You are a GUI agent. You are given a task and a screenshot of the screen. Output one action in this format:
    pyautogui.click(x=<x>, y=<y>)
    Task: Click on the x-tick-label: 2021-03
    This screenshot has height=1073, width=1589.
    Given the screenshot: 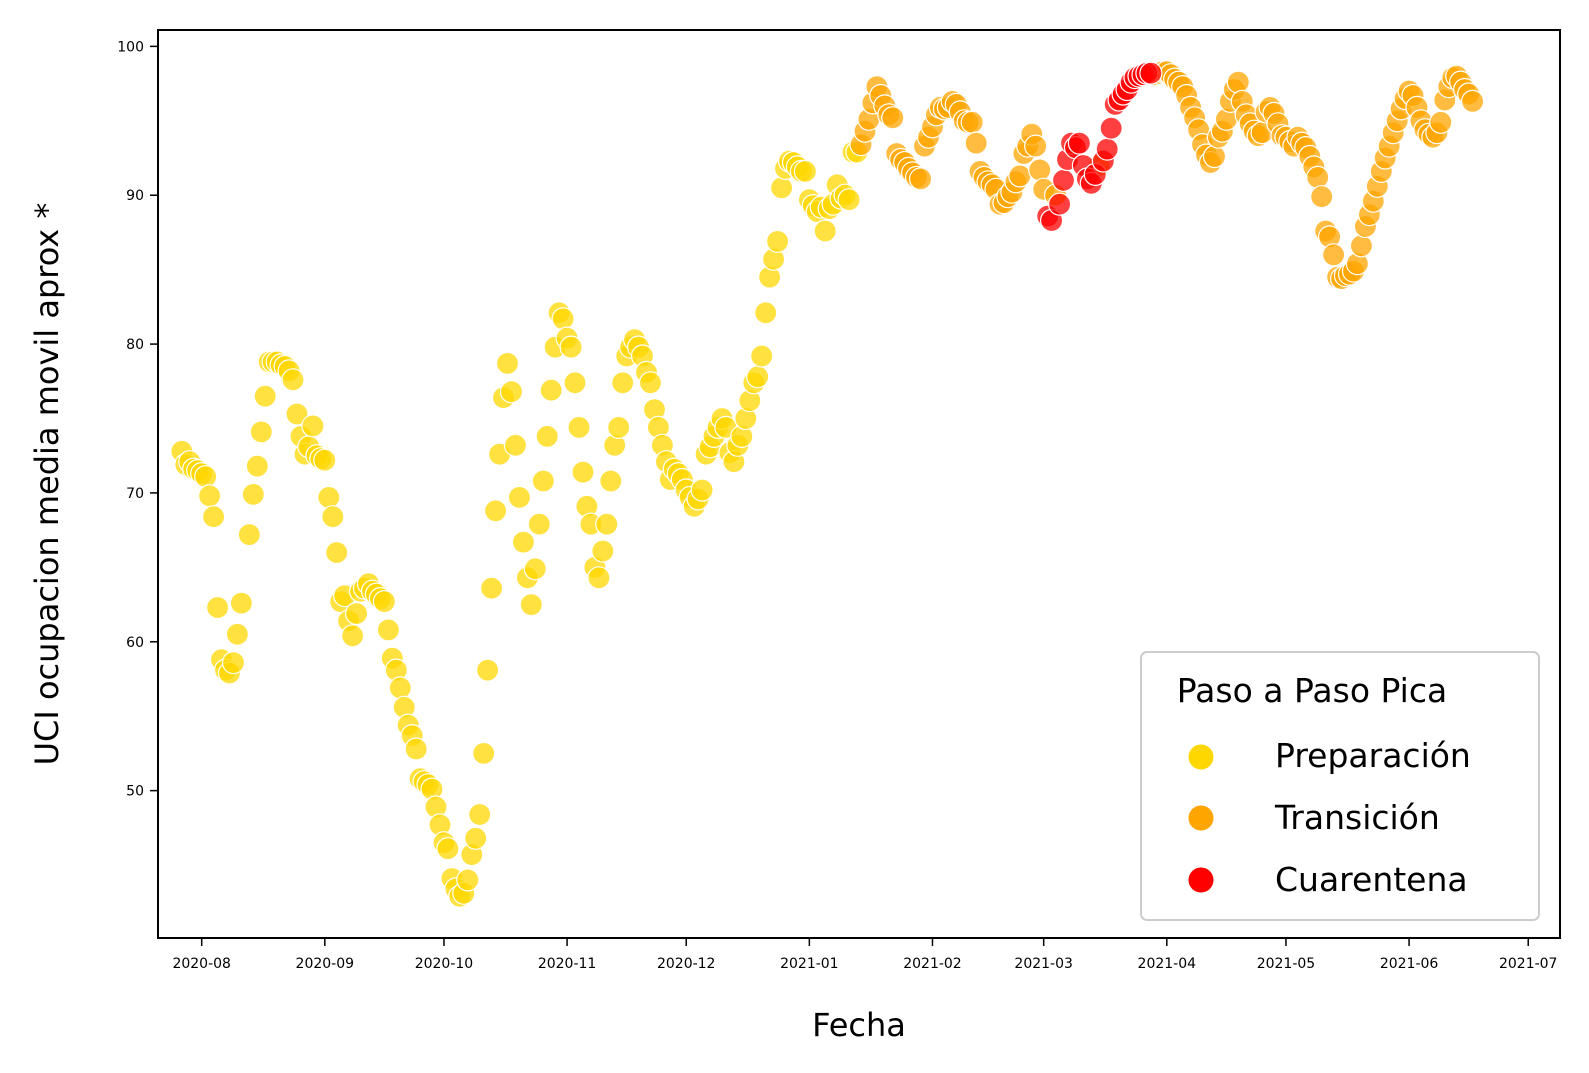 What is the action you would take?
    pyautogui.click(x=1043, y=964)
    